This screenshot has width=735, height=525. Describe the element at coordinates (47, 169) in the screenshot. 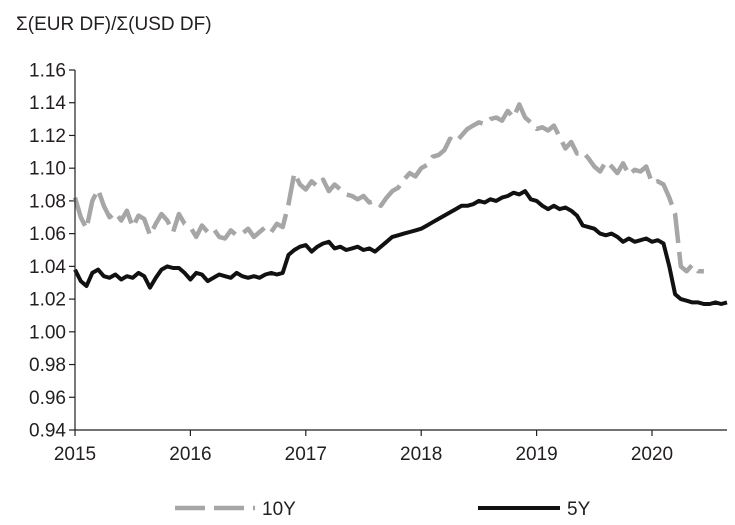

I see `y-tick-label: 1.10` at that location.